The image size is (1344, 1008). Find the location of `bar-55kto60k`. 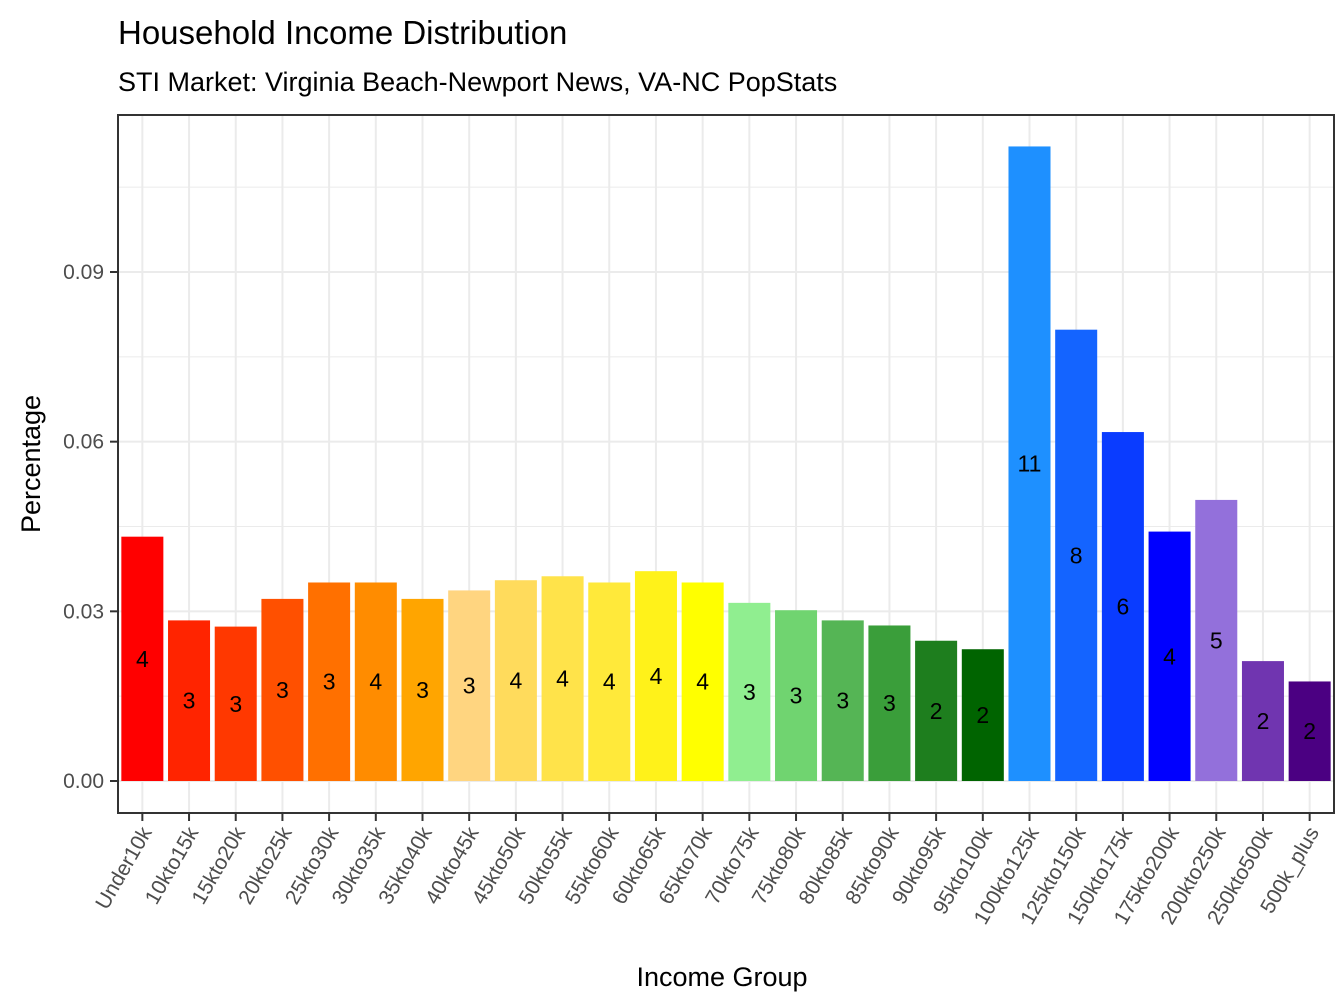

bar-55kto60k is located at coordinates (609, 681).